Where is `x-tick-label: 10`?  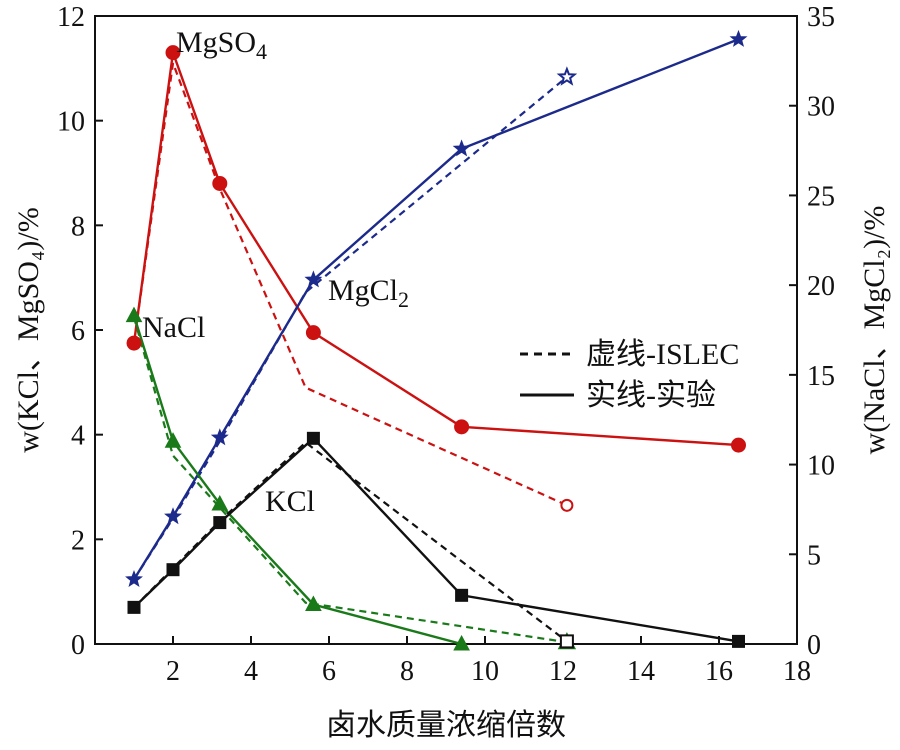
x-tick-label: 10 is located at coordinates (485, 671).